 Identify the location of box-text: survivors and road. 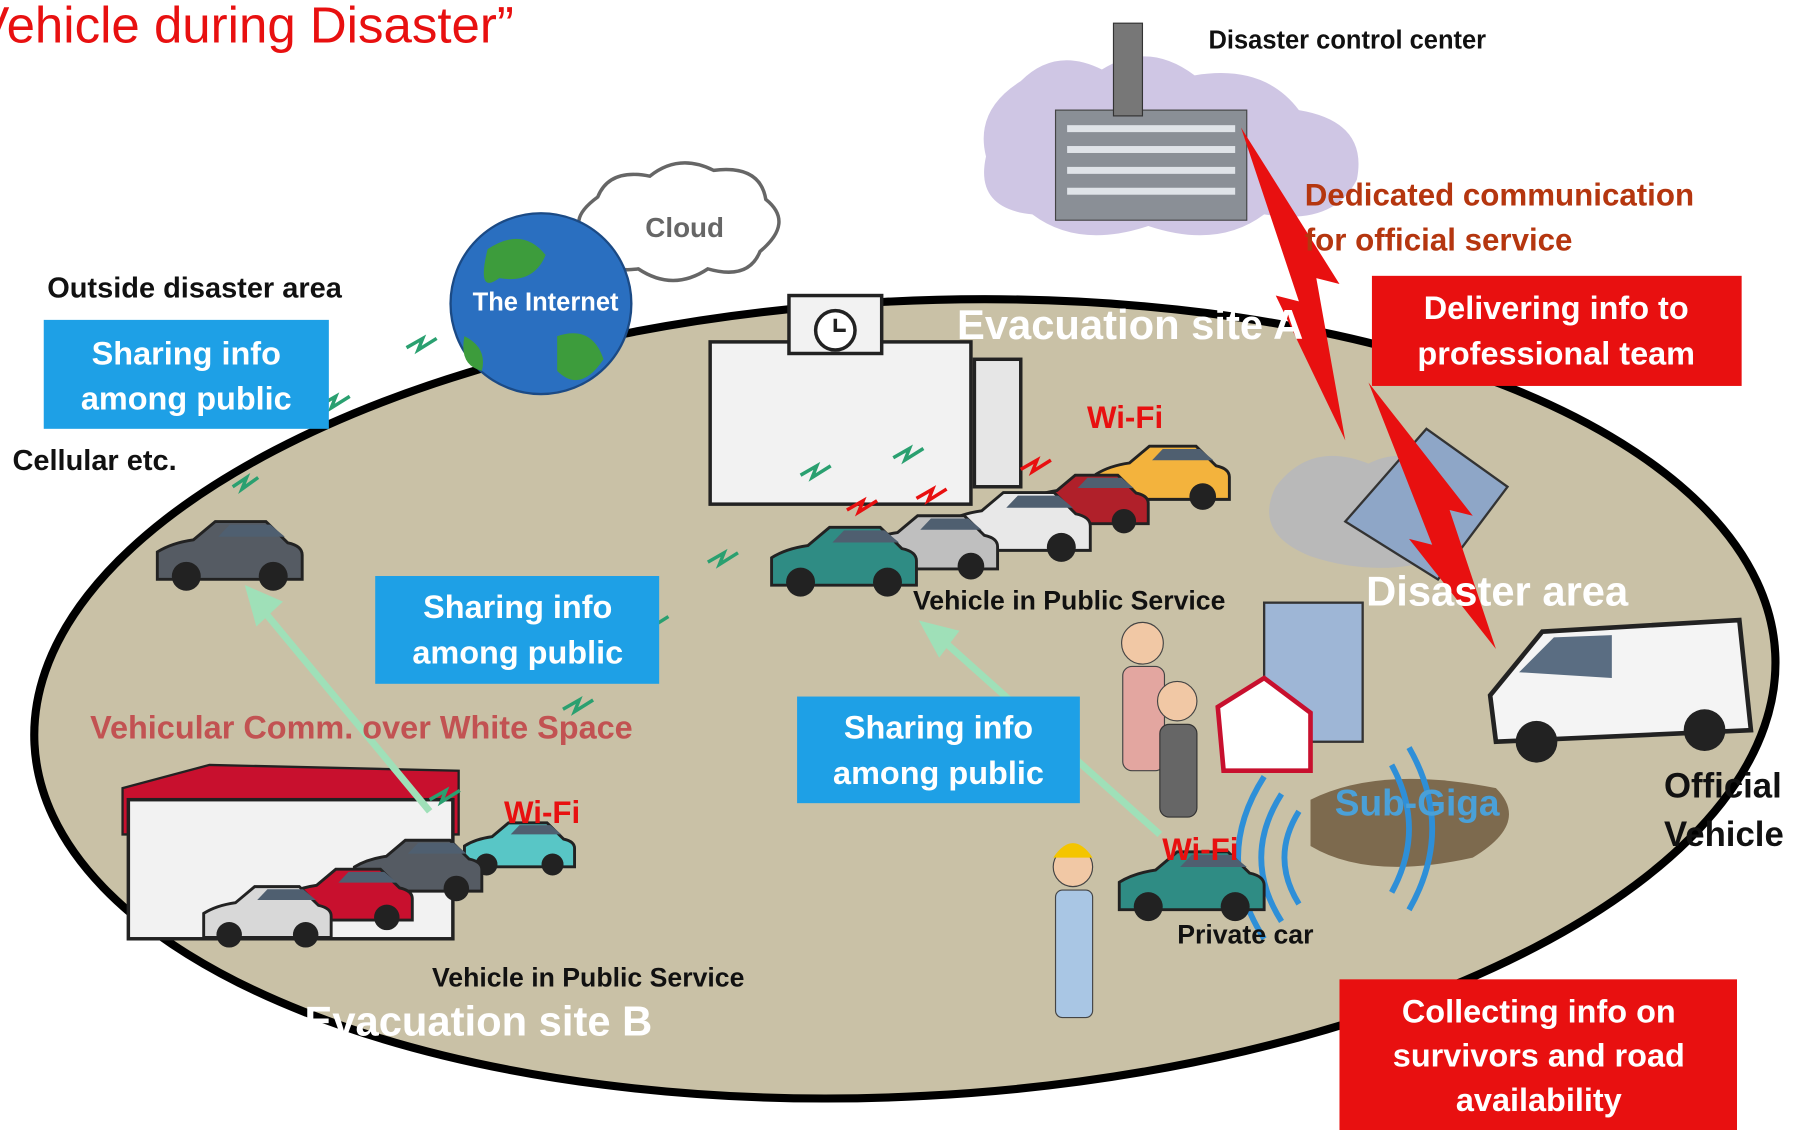
(1539, 1056).